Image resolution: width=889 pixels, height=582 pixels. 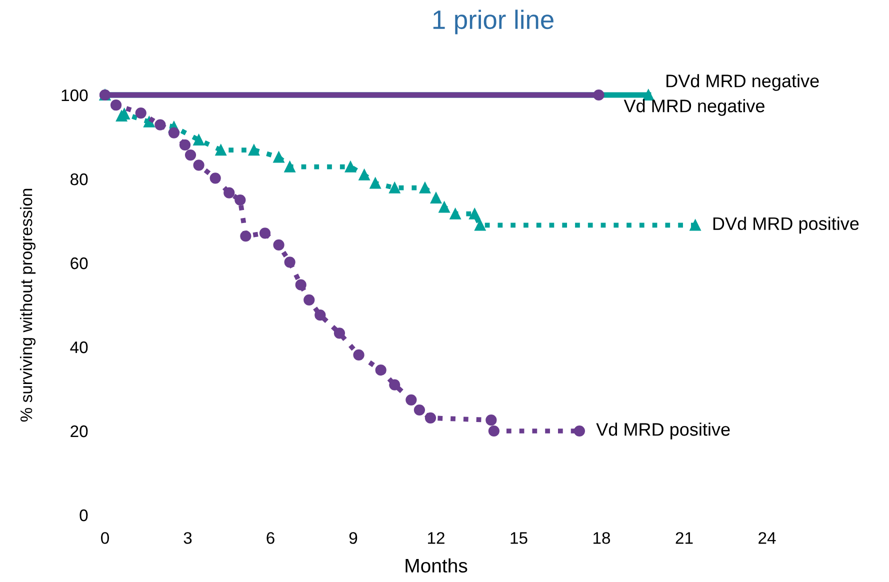 What do you see at coordinates (75, 95) in the screenshot?
I see `y-tick-label: 100` at bounding box center [75, 95].